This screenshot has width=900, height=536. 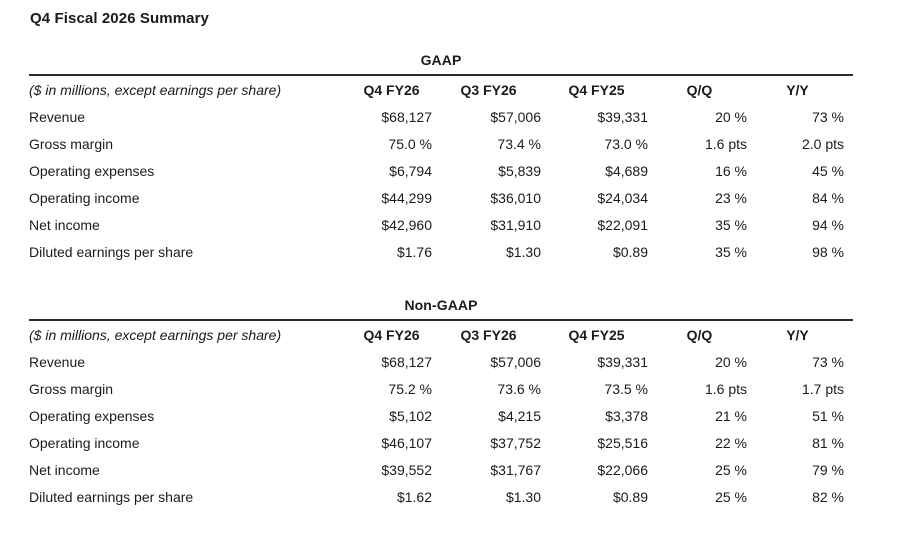 I want to click on metric-value: 73.6 %, so click(x=519, y=388).